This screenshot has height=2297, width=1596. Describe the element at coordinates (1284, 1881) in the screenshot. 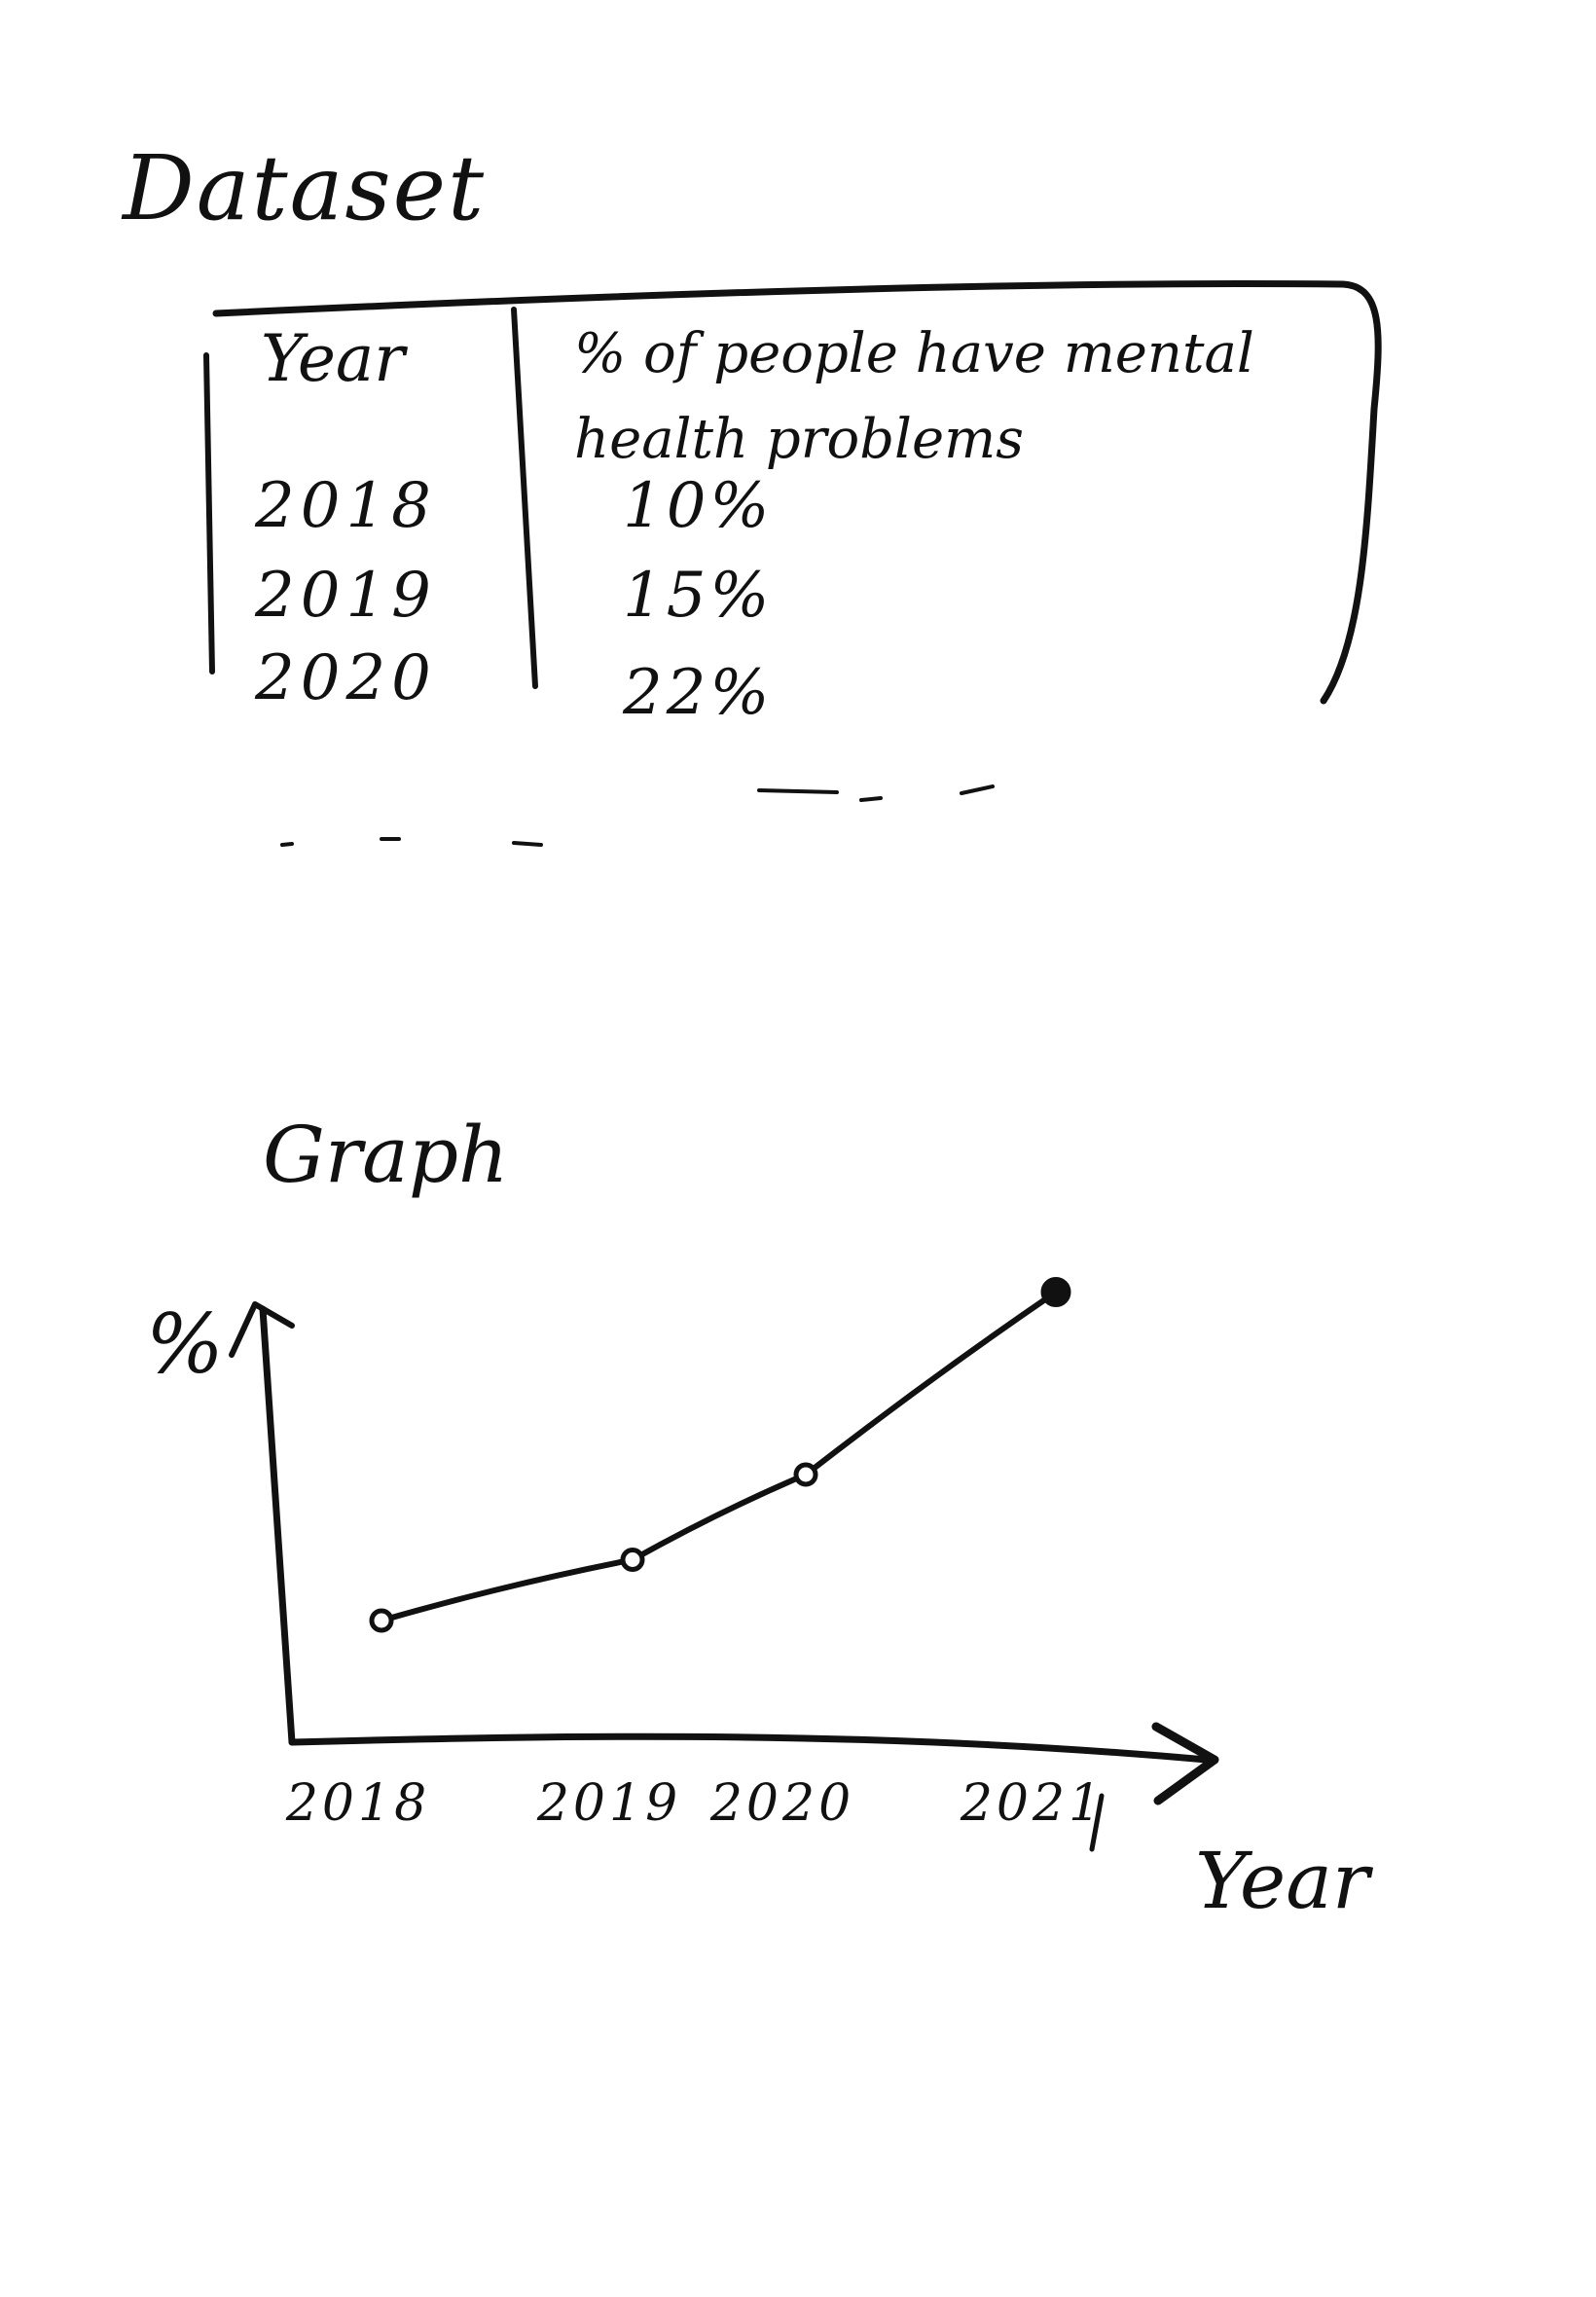

I see `x-axis-label: Year` at that location.